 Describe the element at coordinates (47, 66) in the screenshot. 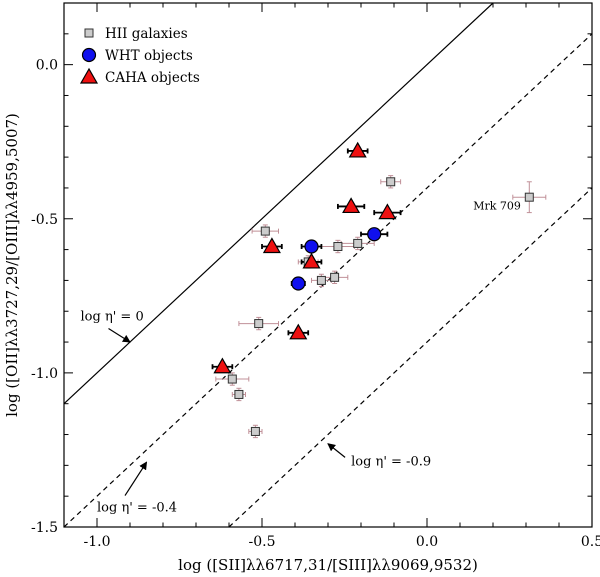

I see `y-tick-label: 0.0` at that location.